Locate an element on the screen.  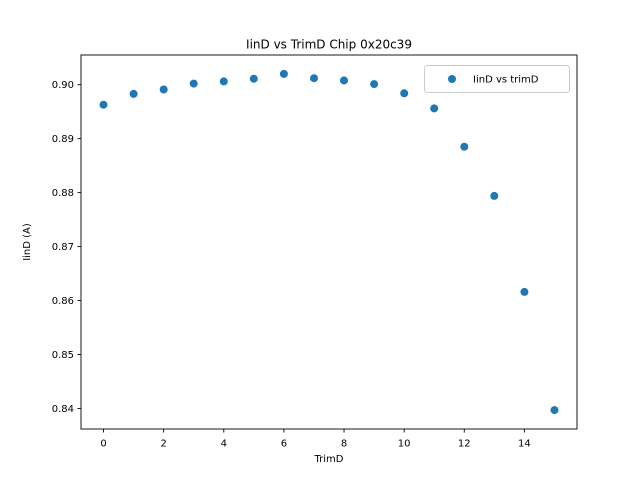
y-axis: 0.84 0.85 0.86 0.87 0.88 0.89 0.90 is located at coordinates (66, 247).